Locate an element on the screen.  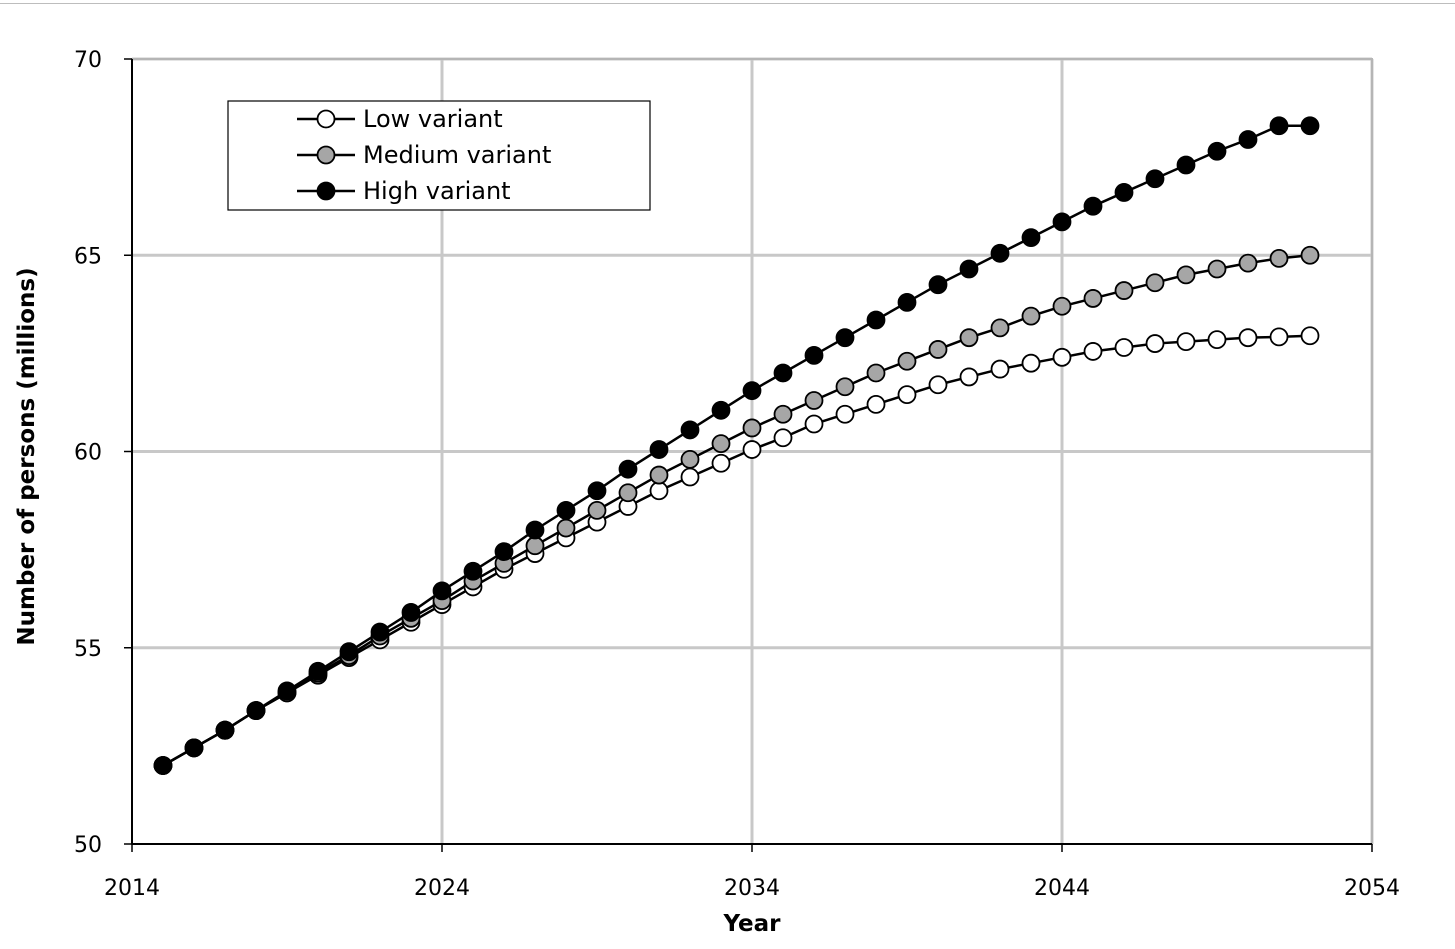
top-divider is located at coordinates (727, 3).